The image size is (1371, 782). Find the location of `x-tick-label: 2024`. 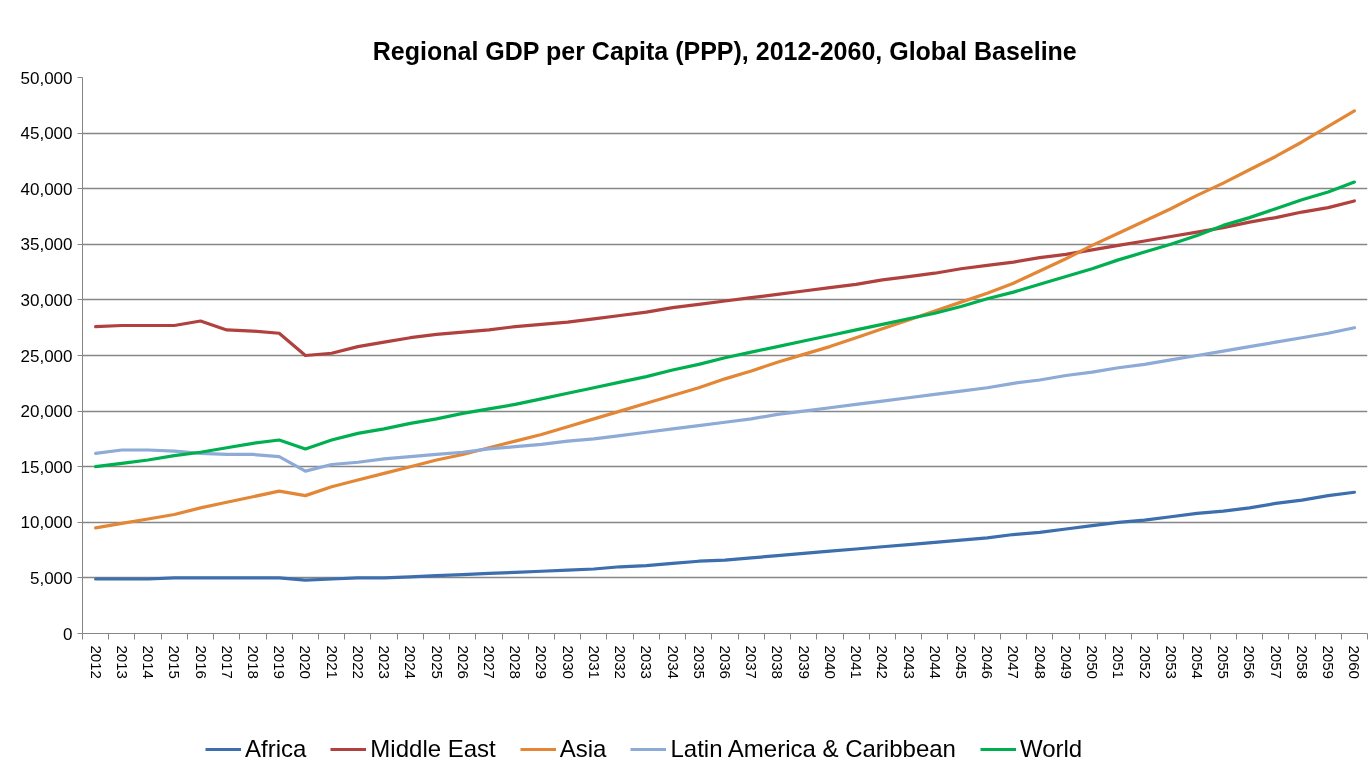

x-tick-label: 2024 is located at coordinates (411, 662).